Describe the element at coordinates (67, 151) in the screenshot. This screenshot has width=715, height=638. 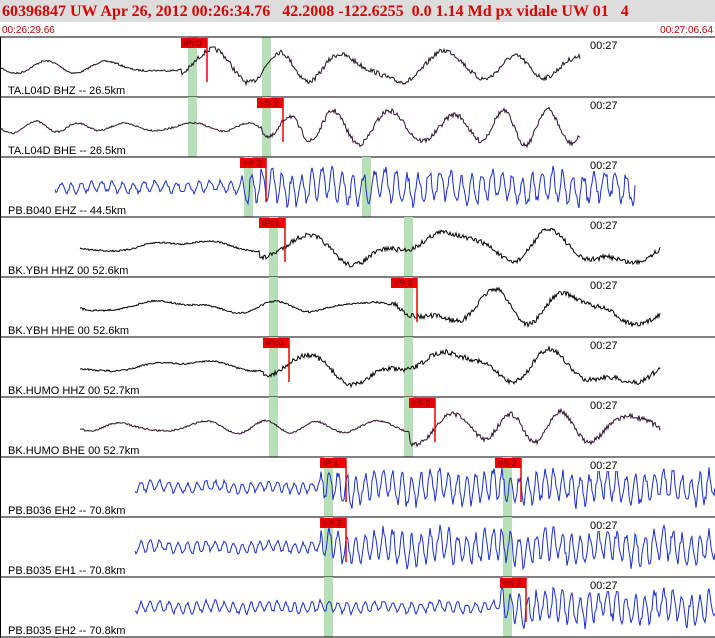
I see `trace-label: TA.L04D BHE -- 26.5km` at that location.